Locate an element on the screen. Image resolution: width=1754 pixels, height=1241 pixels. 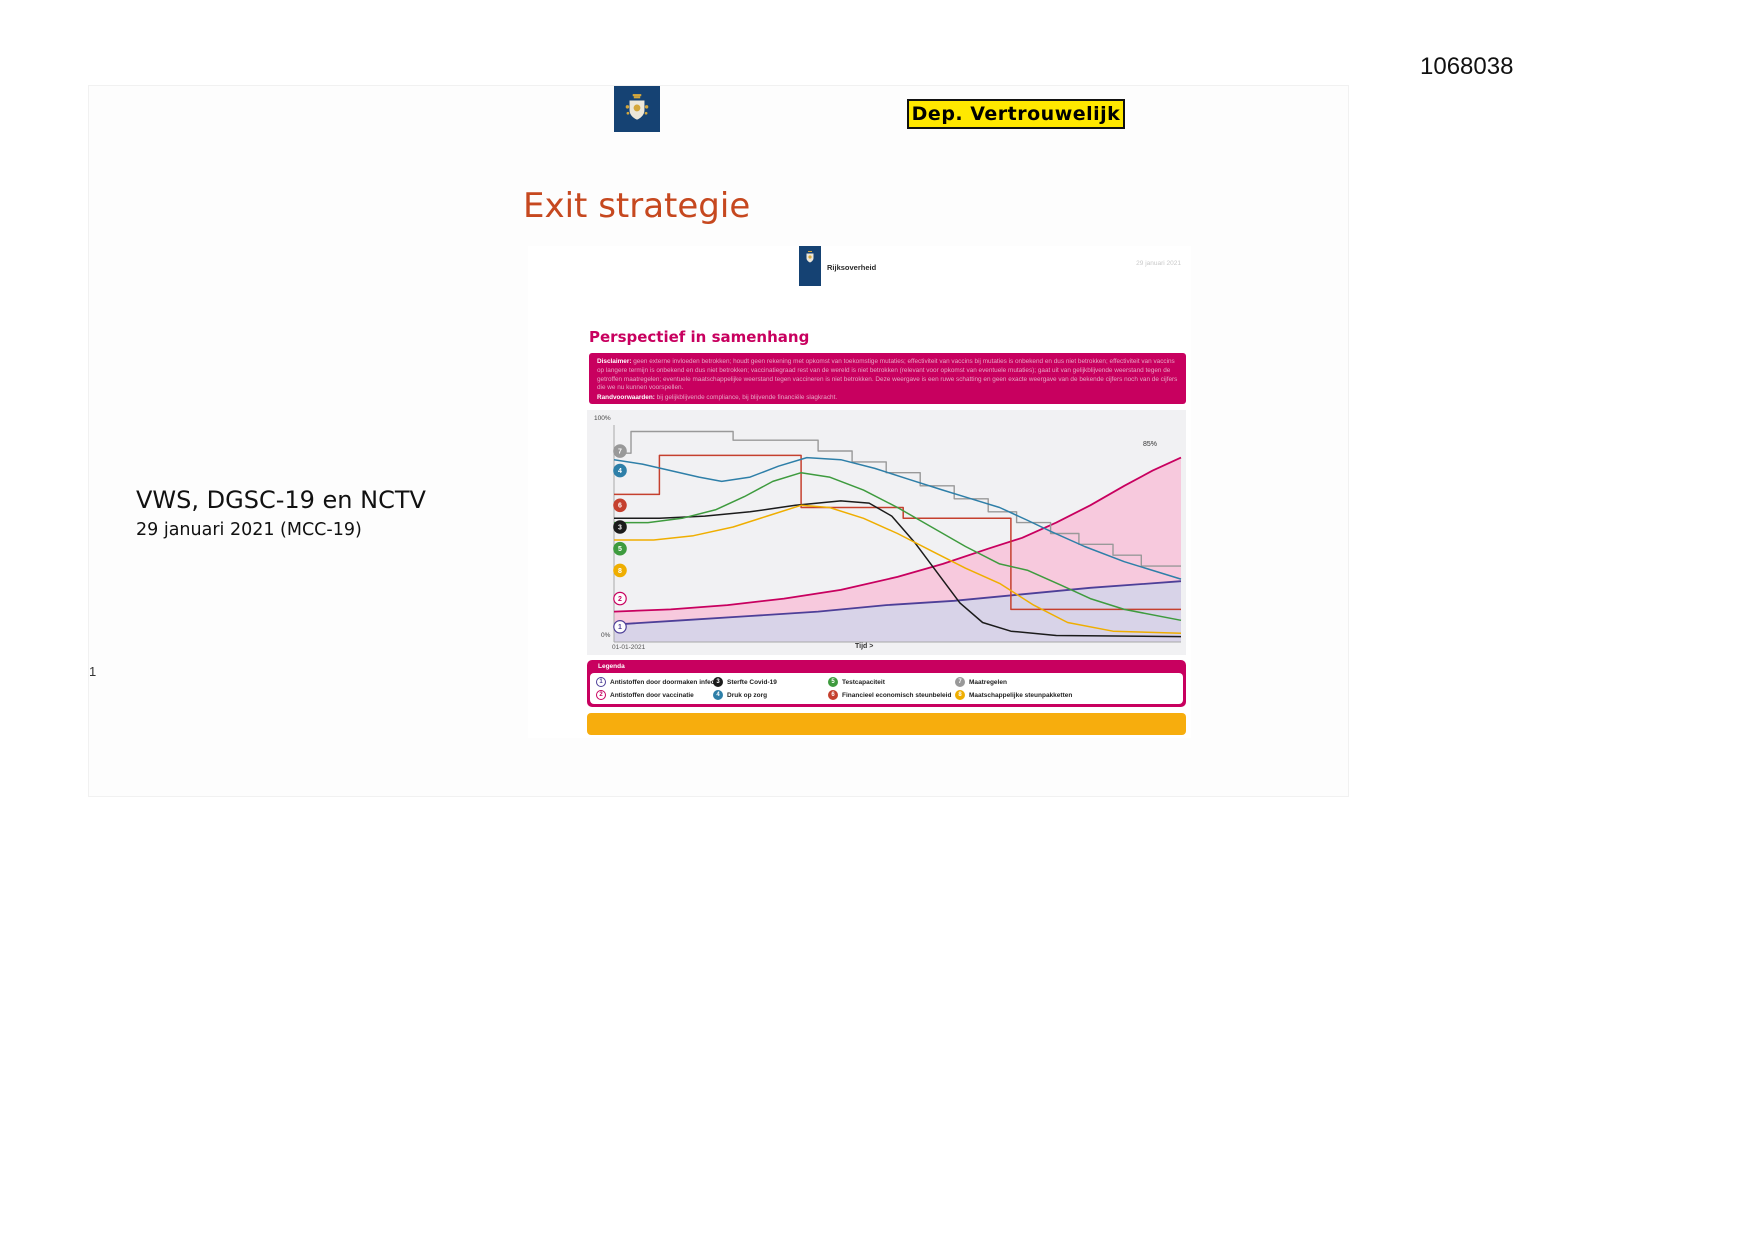
legend-item: 8 Maatschappelijke steunpakketten is located at coordinates (1067, 695).